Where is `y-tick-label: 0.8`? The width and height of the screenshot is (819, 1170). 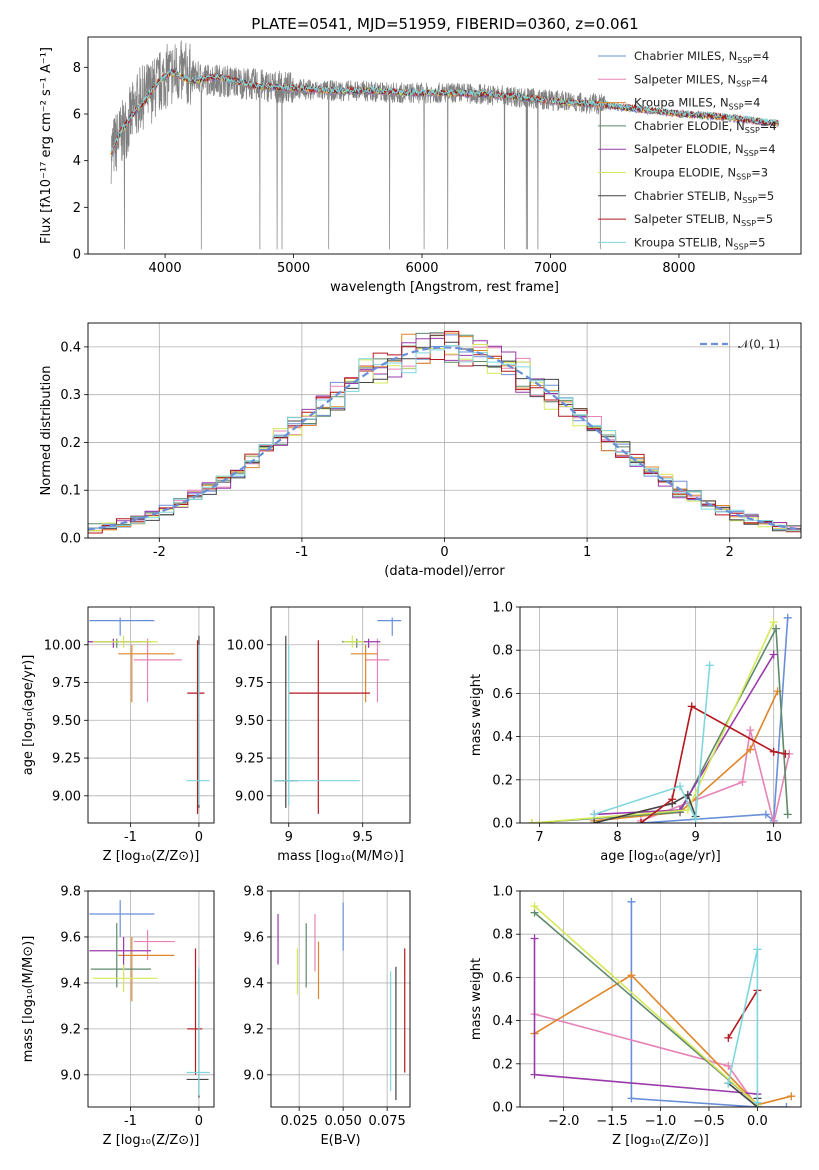 y-tick-label: 0.8 is located at coordinates (502, 651).